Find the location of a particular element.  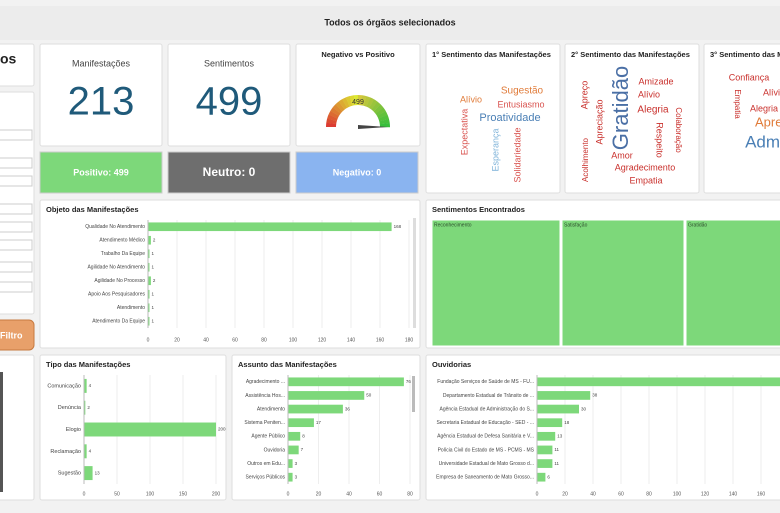

header-bar is located at coordinates (390, 23).